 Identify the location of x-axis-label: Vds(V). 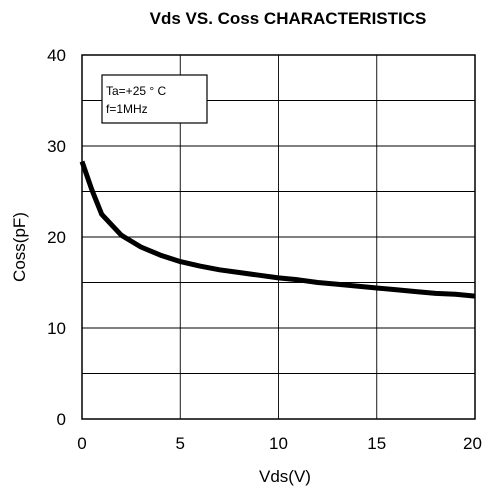
(285, 476).